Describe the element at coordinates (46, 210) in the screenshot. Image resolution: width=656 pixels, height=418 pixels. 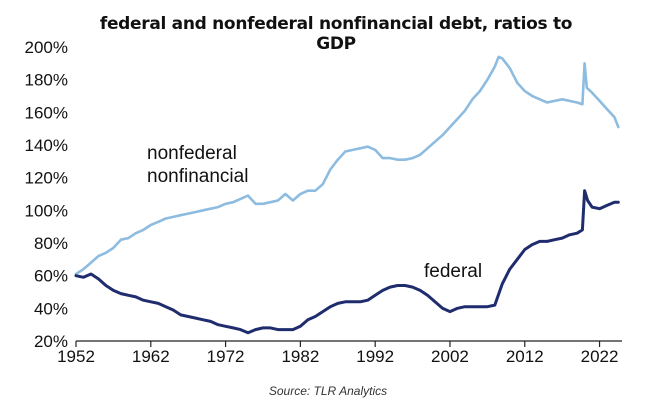
I see `y-tick-label: 100%` at that location.